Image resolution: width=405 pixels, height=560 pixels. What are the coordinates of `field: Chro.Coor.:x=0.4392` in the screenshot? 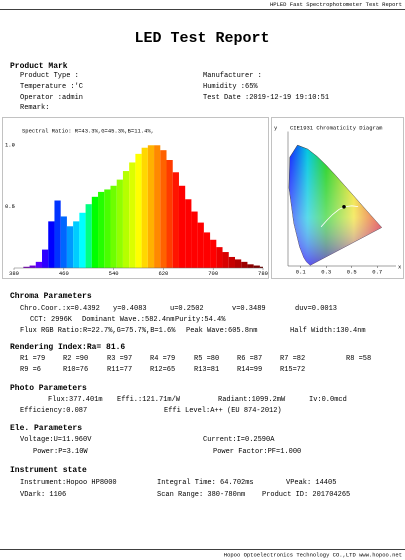 It's located at (60, 309).